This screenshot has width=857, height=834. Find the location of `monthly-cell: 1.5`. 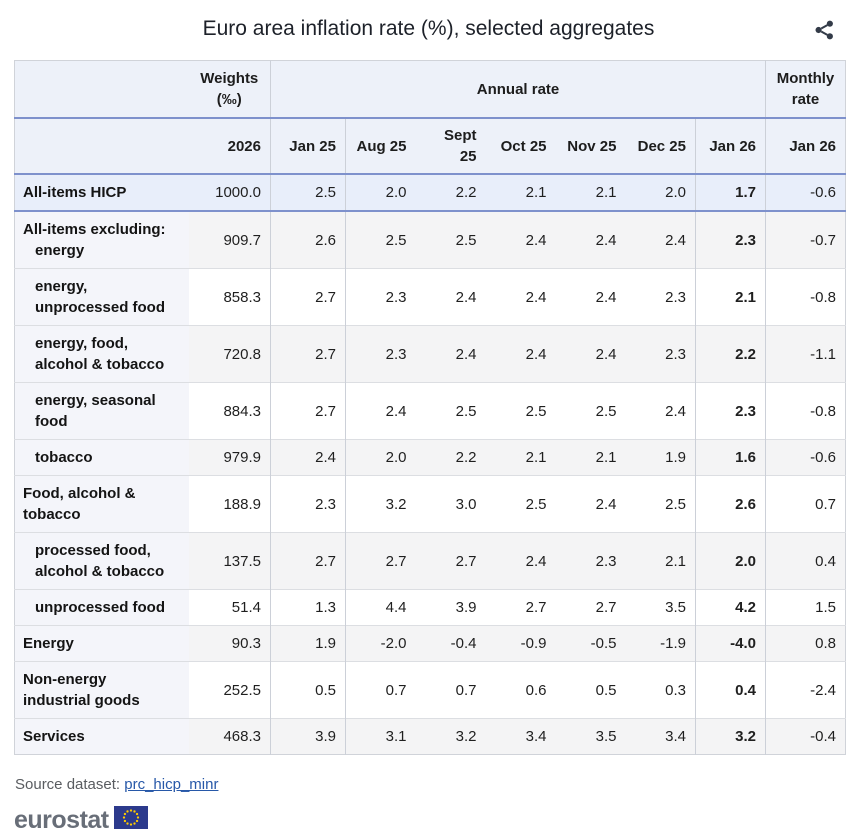

monthly-cell: 1.5 is located at coordinates (805, 607).